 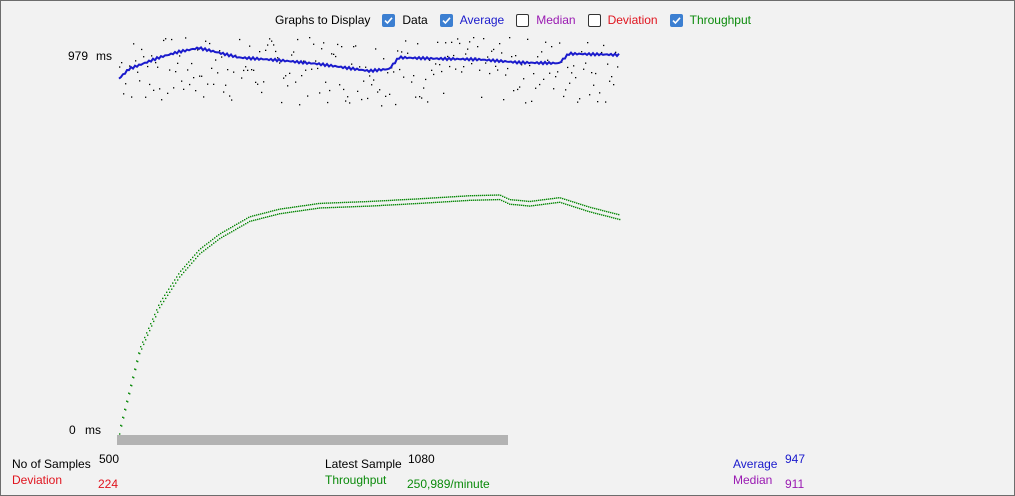 What do you see at coordinates (471, 20) in the screenshot?
I see `average-option: Average` at bounding box center [471, 20].